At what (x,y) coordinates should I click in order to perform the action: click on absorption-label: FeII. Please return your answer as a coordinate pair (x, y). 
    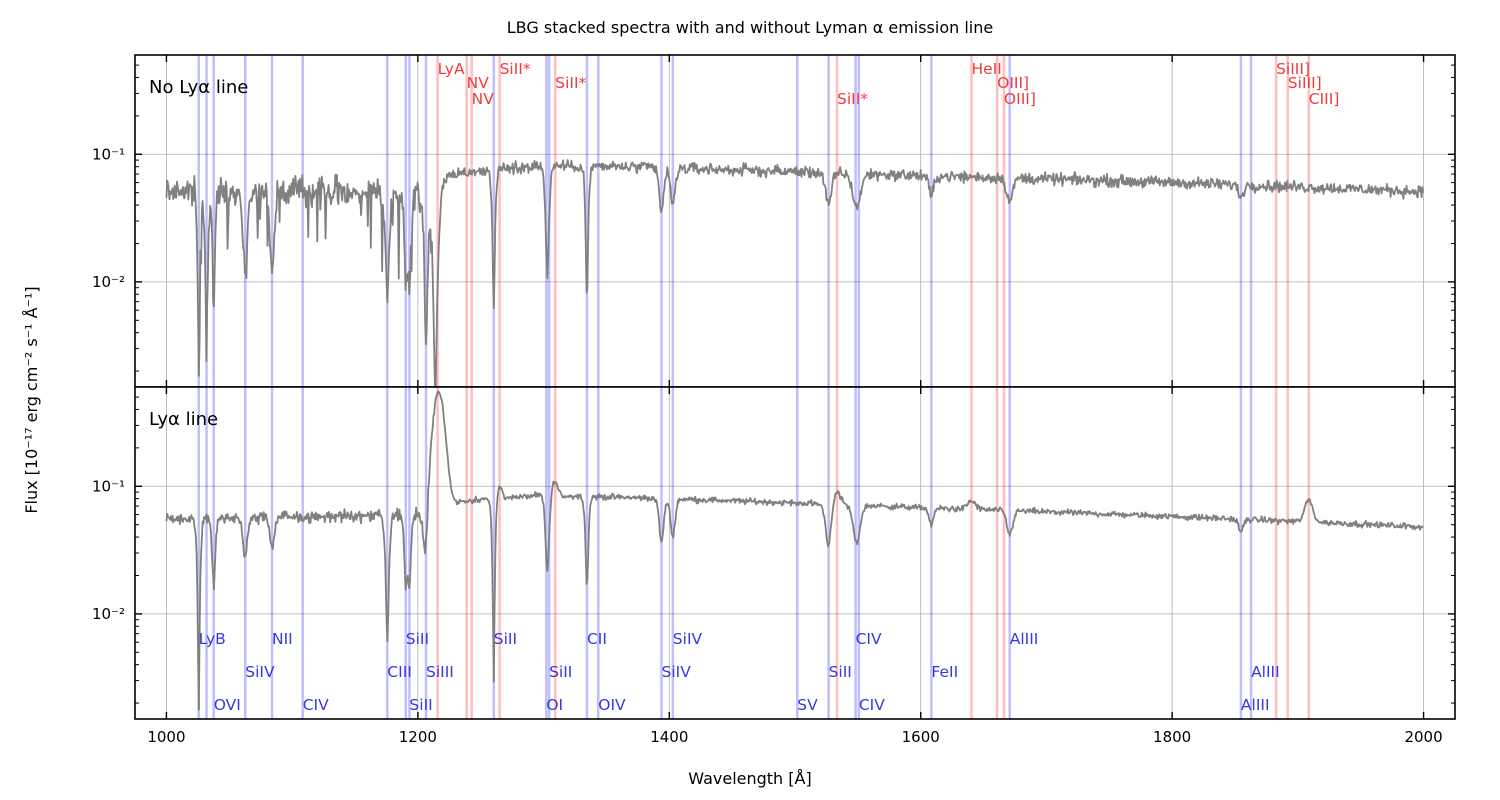
    Looking at the image, I should click on (944, 672).